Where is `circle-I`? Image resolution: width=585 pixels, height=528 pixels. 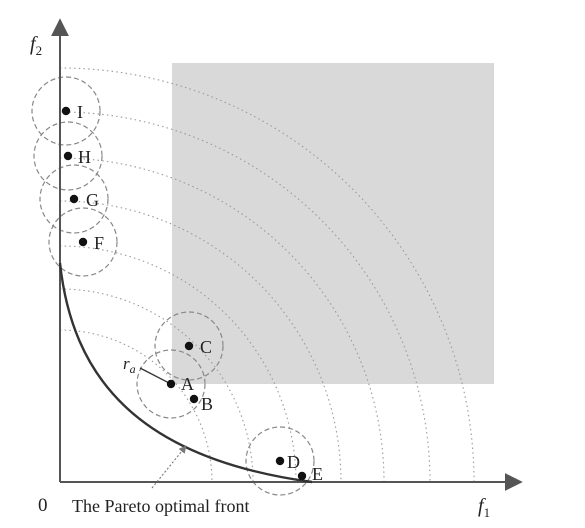
circle-I is located at coordinates (66, 111).